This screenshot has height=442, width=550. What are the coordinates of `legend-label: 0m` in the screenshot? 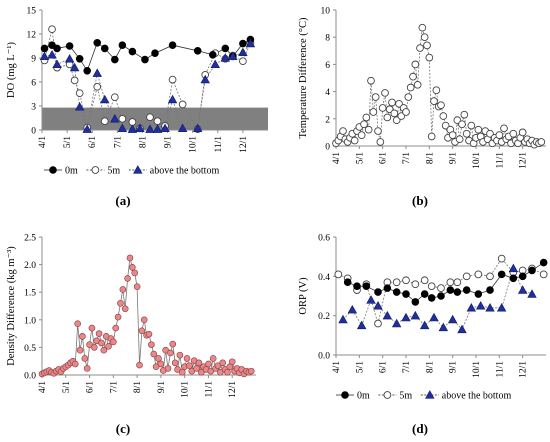 It's located at (363, 396).